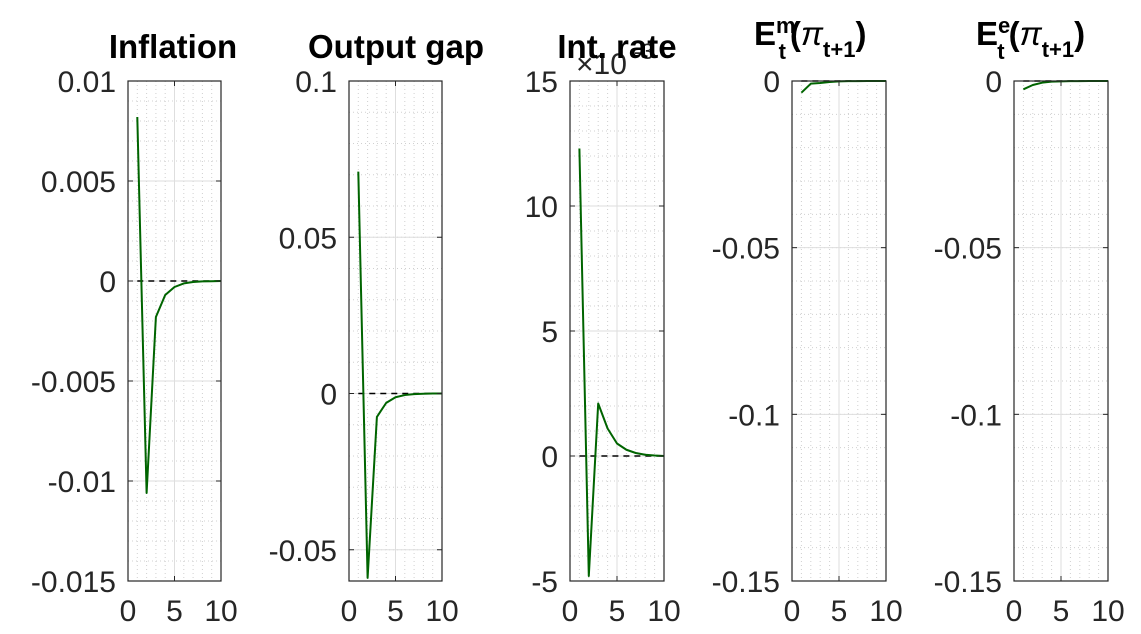  I want to click on y-tick-label: 0.01, so click(87, 82).